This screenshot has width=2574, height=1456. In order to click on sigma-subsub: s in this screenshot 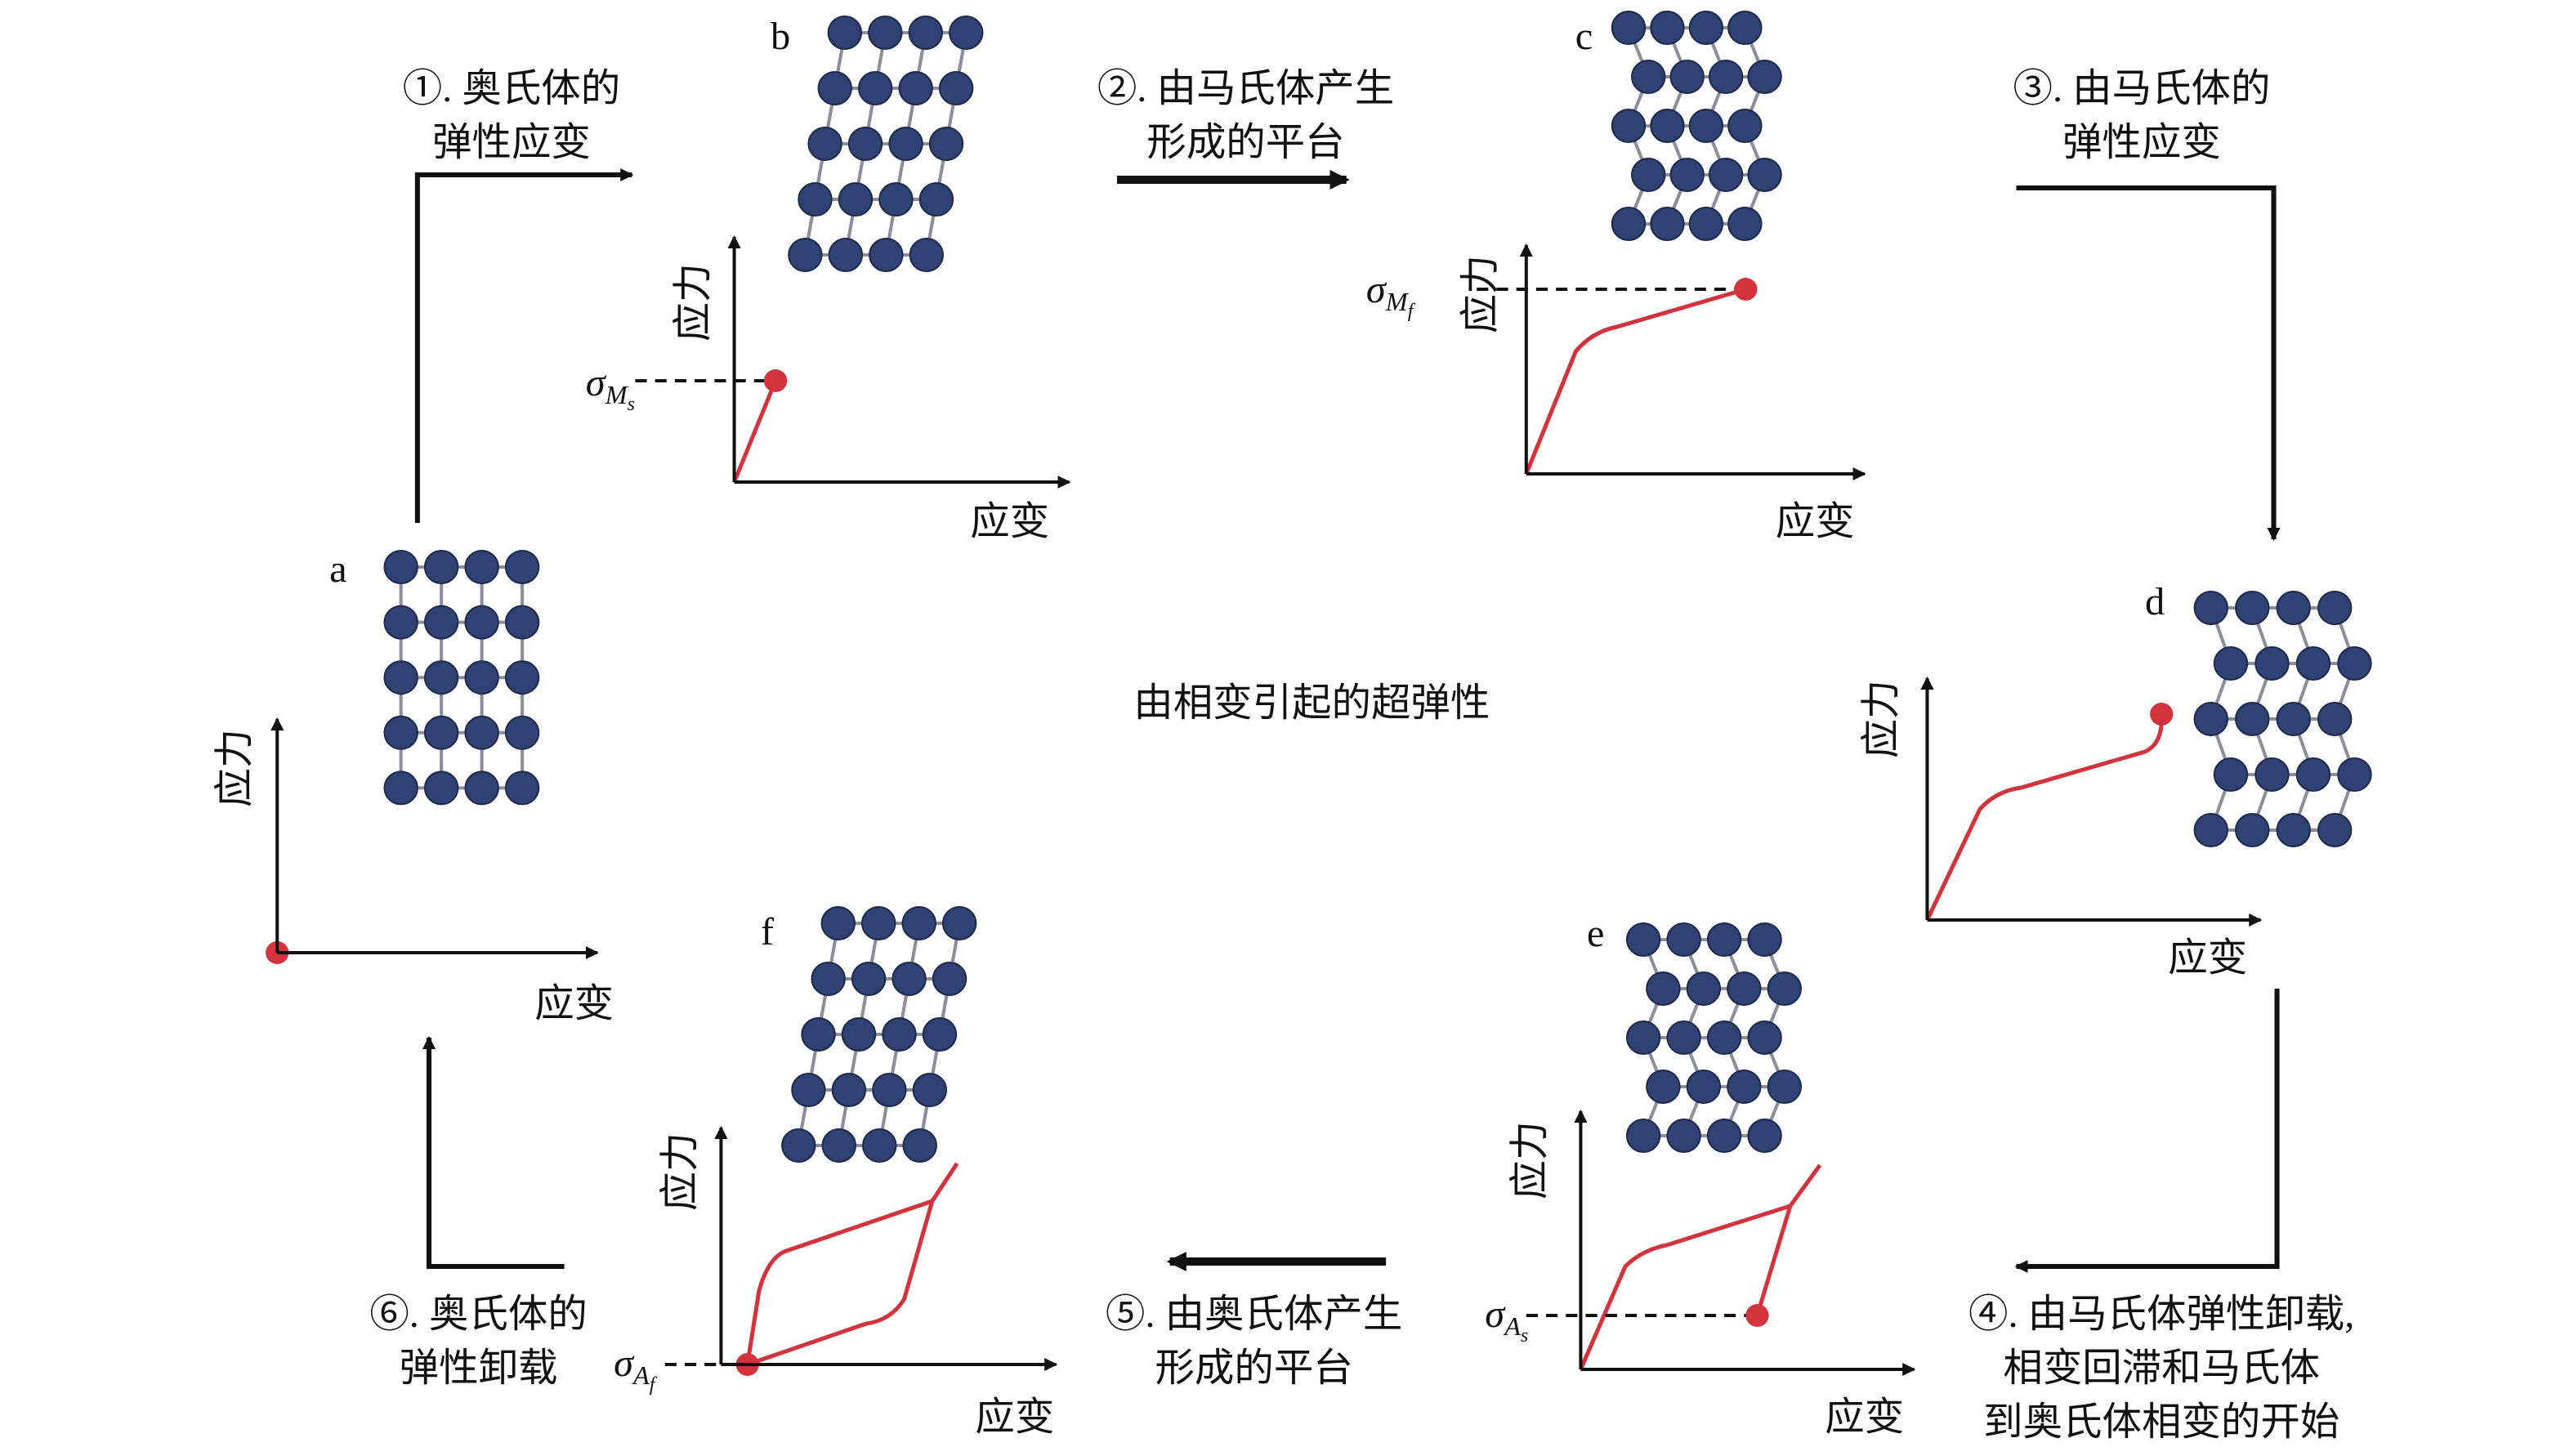, I will do `click(631, 404)`.